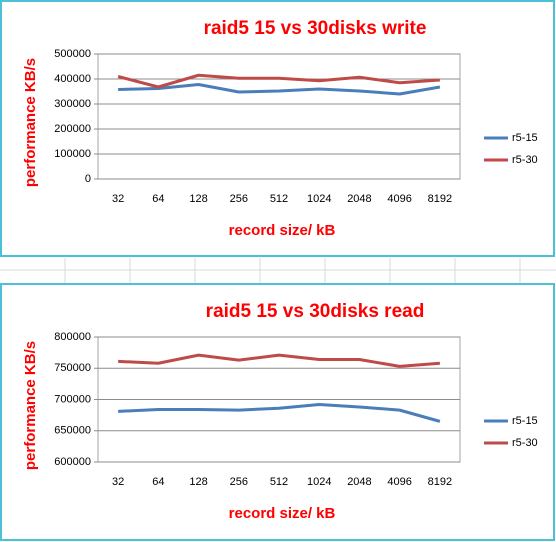  What do you see at coordinates (88, 179) in the screenshot?
I see `y-tick-label: 0` at bounding box center [88, 179].